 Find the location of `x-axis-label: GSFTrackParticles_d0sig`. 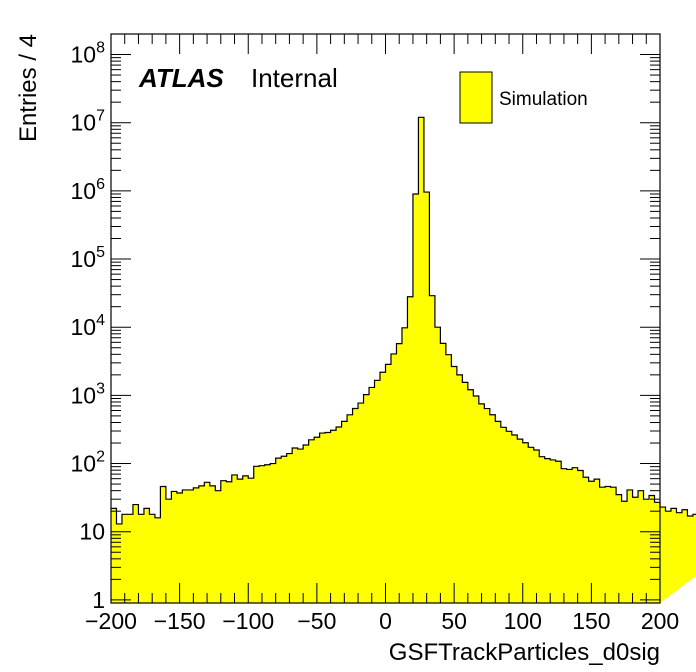

x-axis-label: GSFTrackParticles_d0sig is located at coordinates (524, 652).